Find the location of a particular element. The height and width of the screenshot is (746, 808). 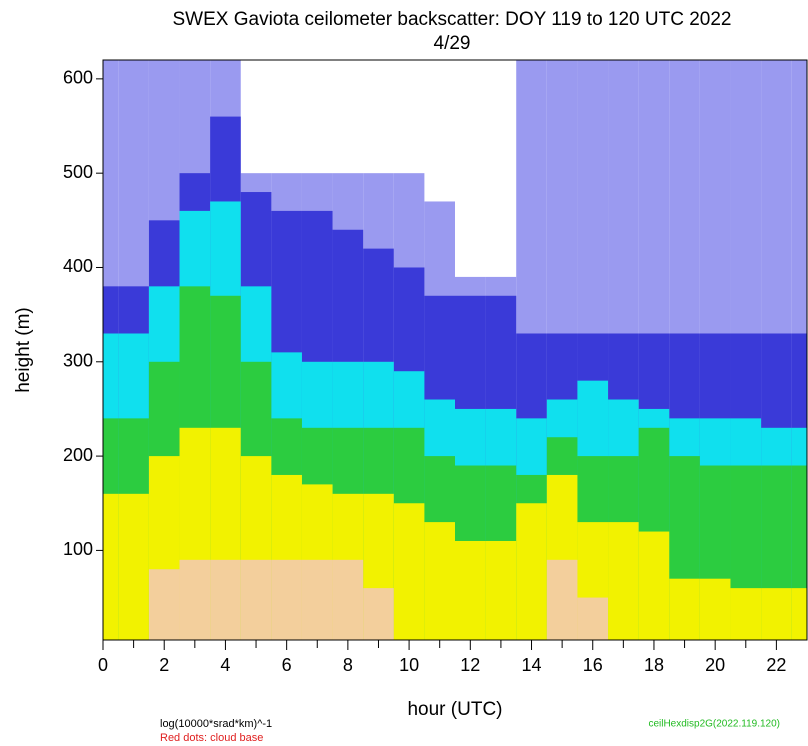

y-tick-label: 100 is located at coordinates (78, 549).